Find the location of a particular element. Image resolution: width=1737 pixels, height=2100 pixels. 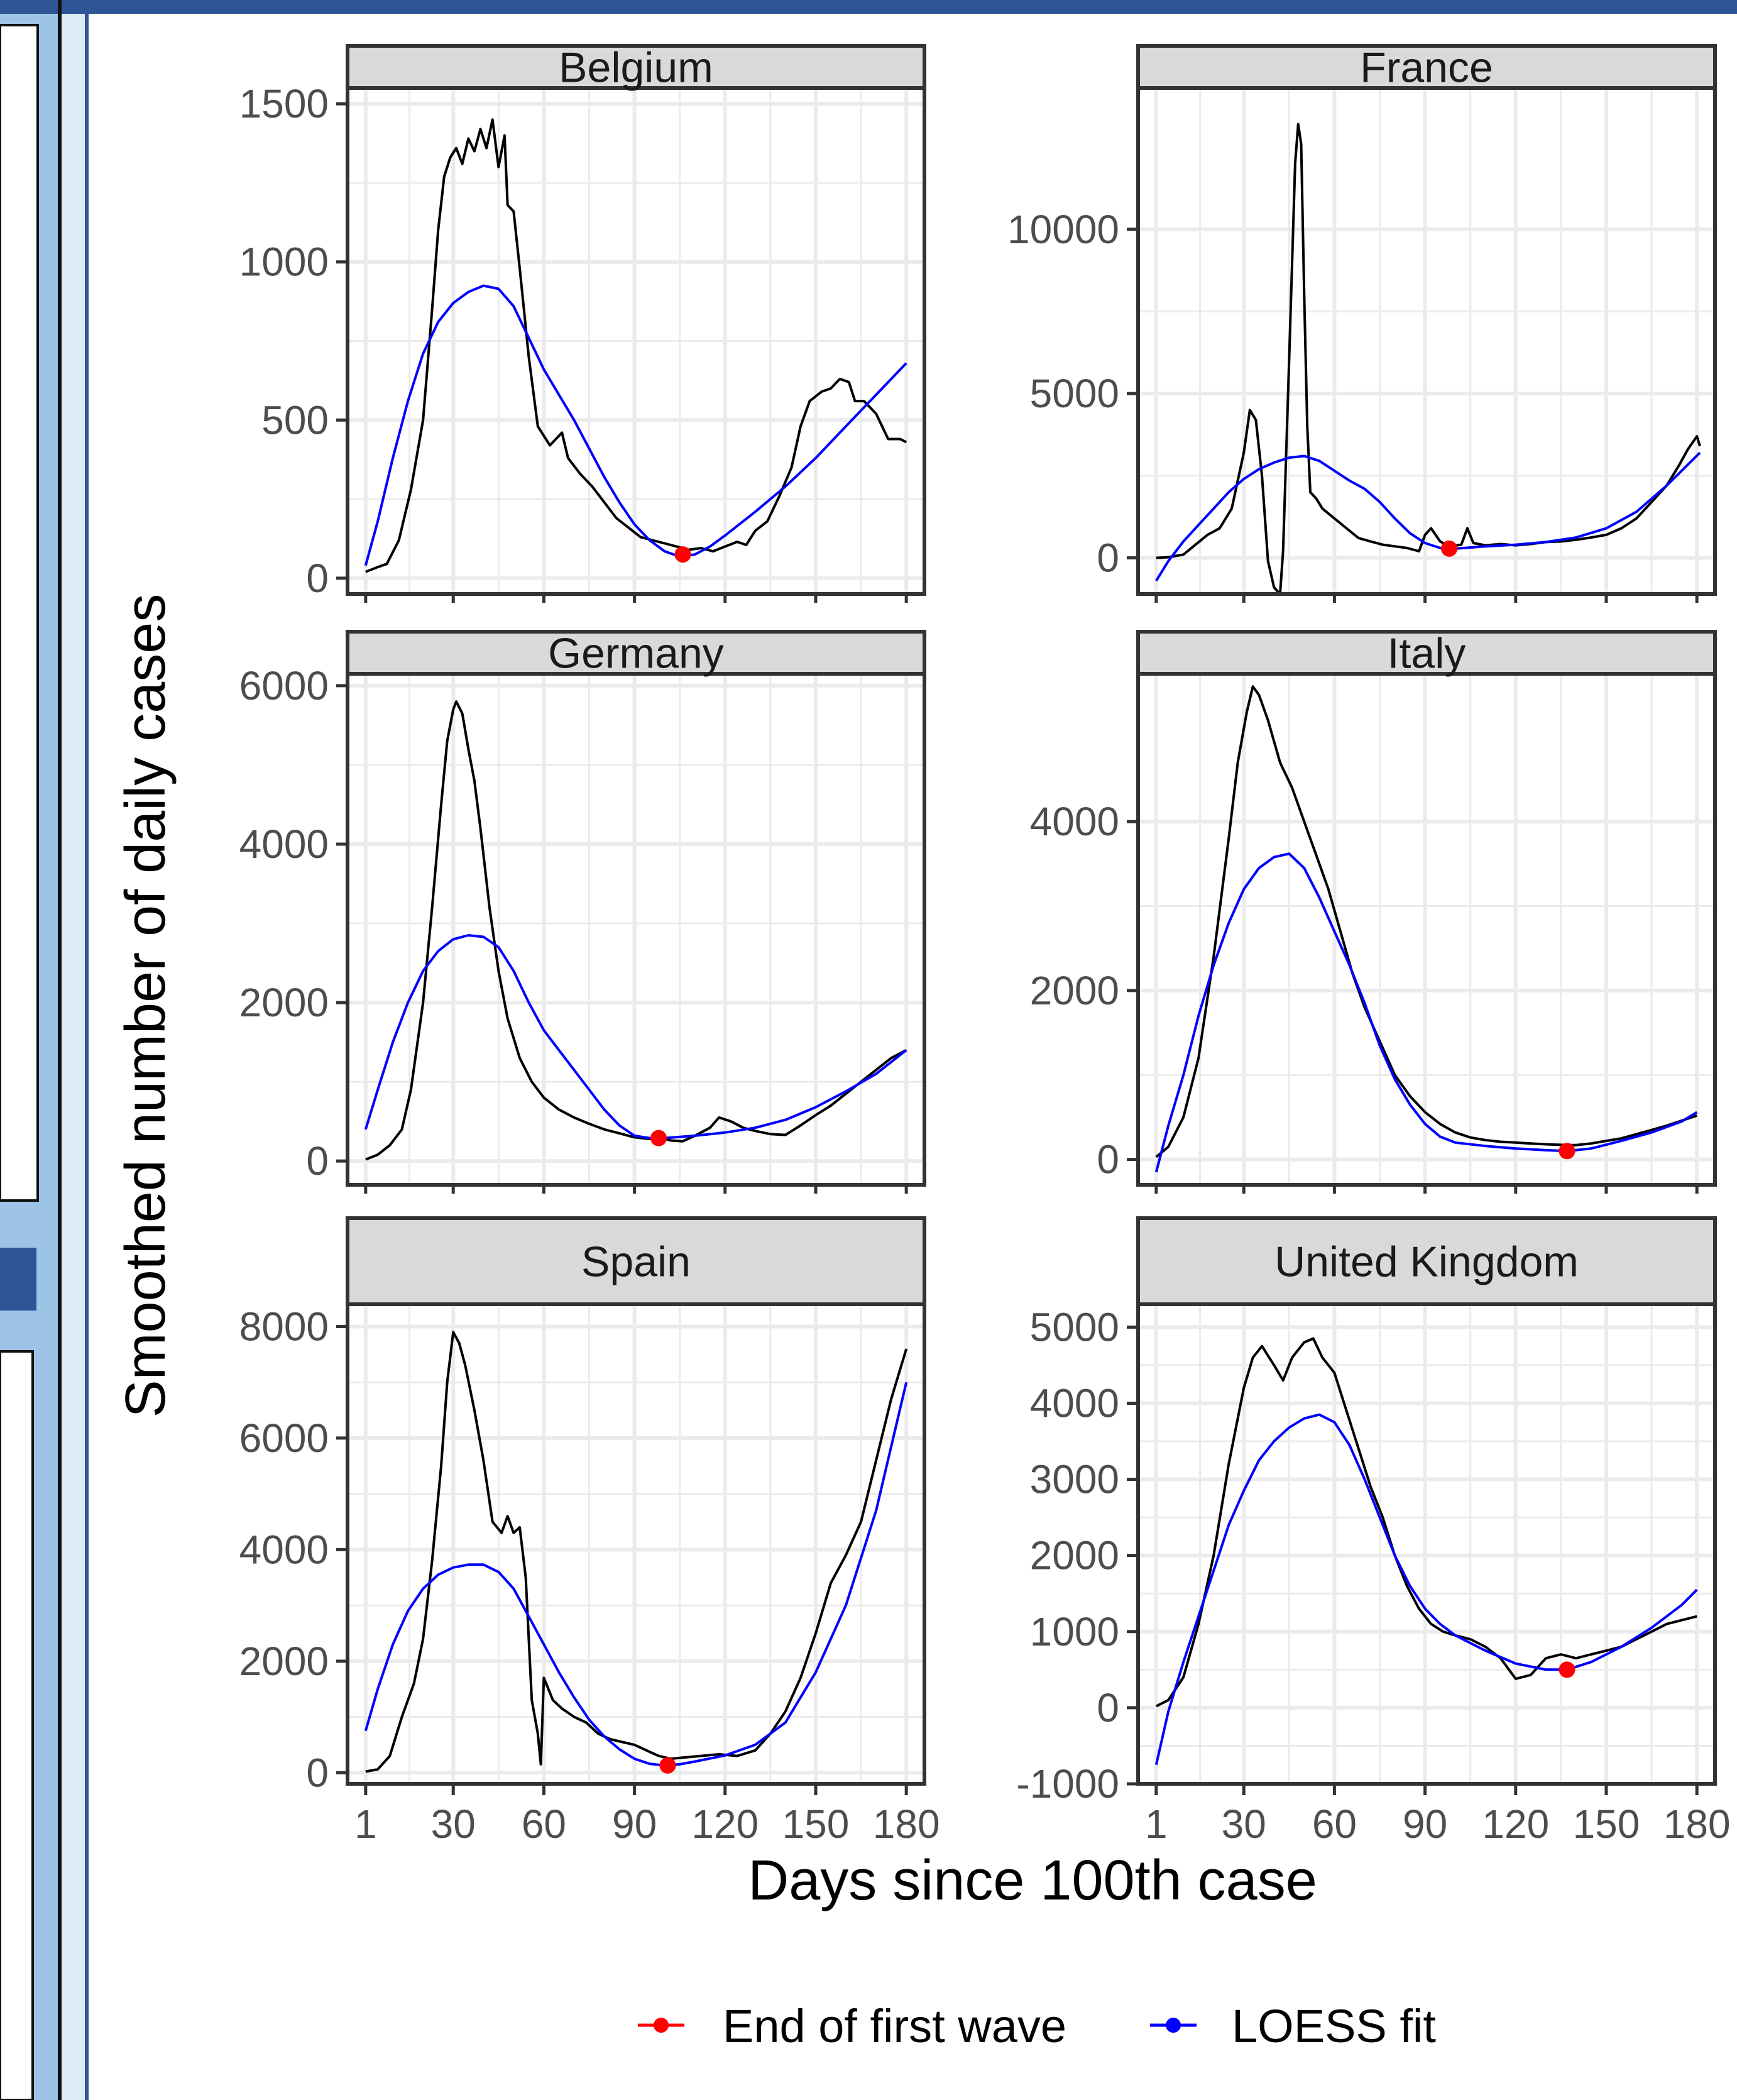

x-axis-title: Days since 100th case is located at coordinates (1032, 1880).